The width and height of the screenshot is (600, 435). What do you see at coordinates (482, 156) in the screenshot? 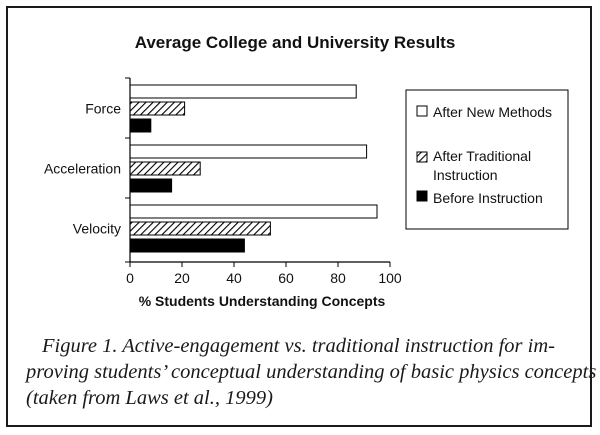
I see `legend-label: After Traditional` at bounding box center [482, 156].